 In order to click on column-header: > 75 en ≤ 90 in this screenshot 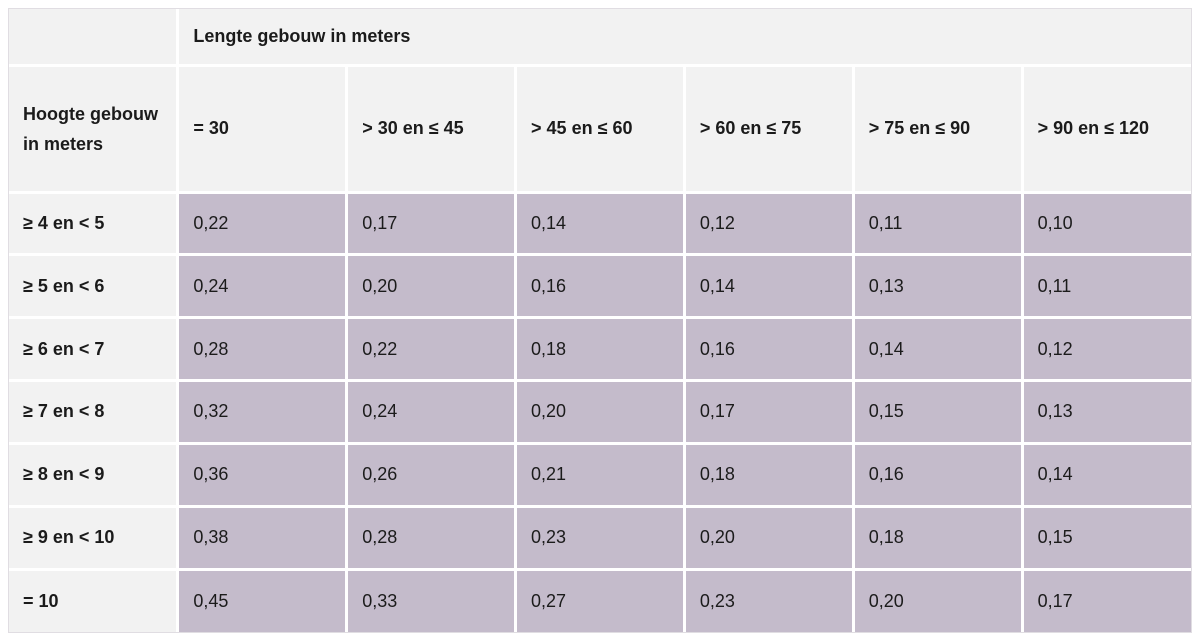, I will do `click(937, 128)`.